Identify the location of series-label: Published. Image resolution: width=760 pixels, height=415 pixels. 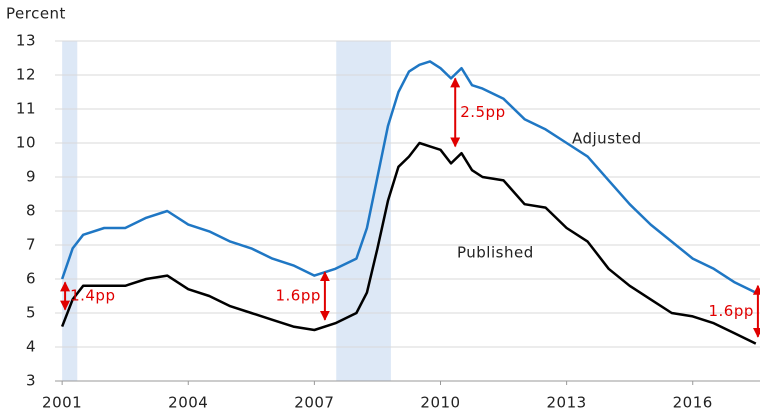
(495, 253).